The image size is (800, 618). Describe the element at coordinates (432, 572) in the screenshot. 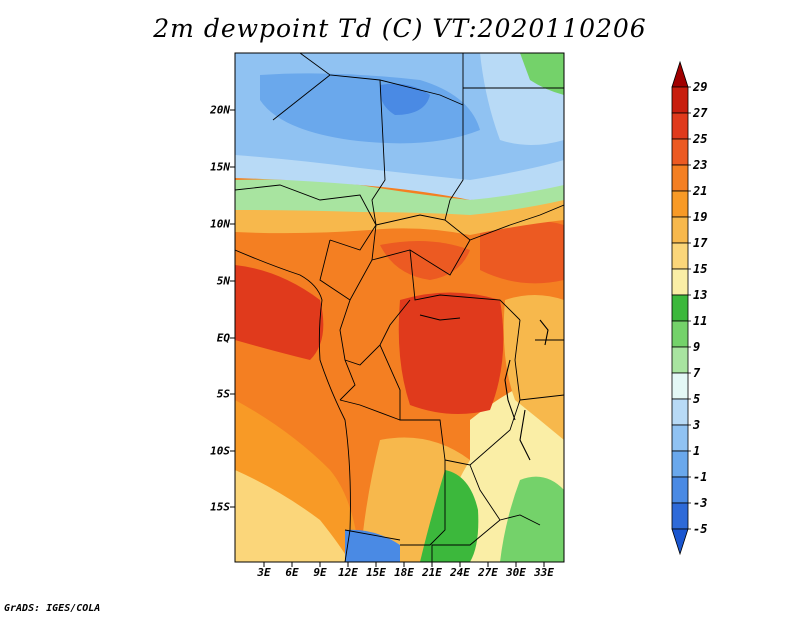

I see `lon-label: 21E` at that location.